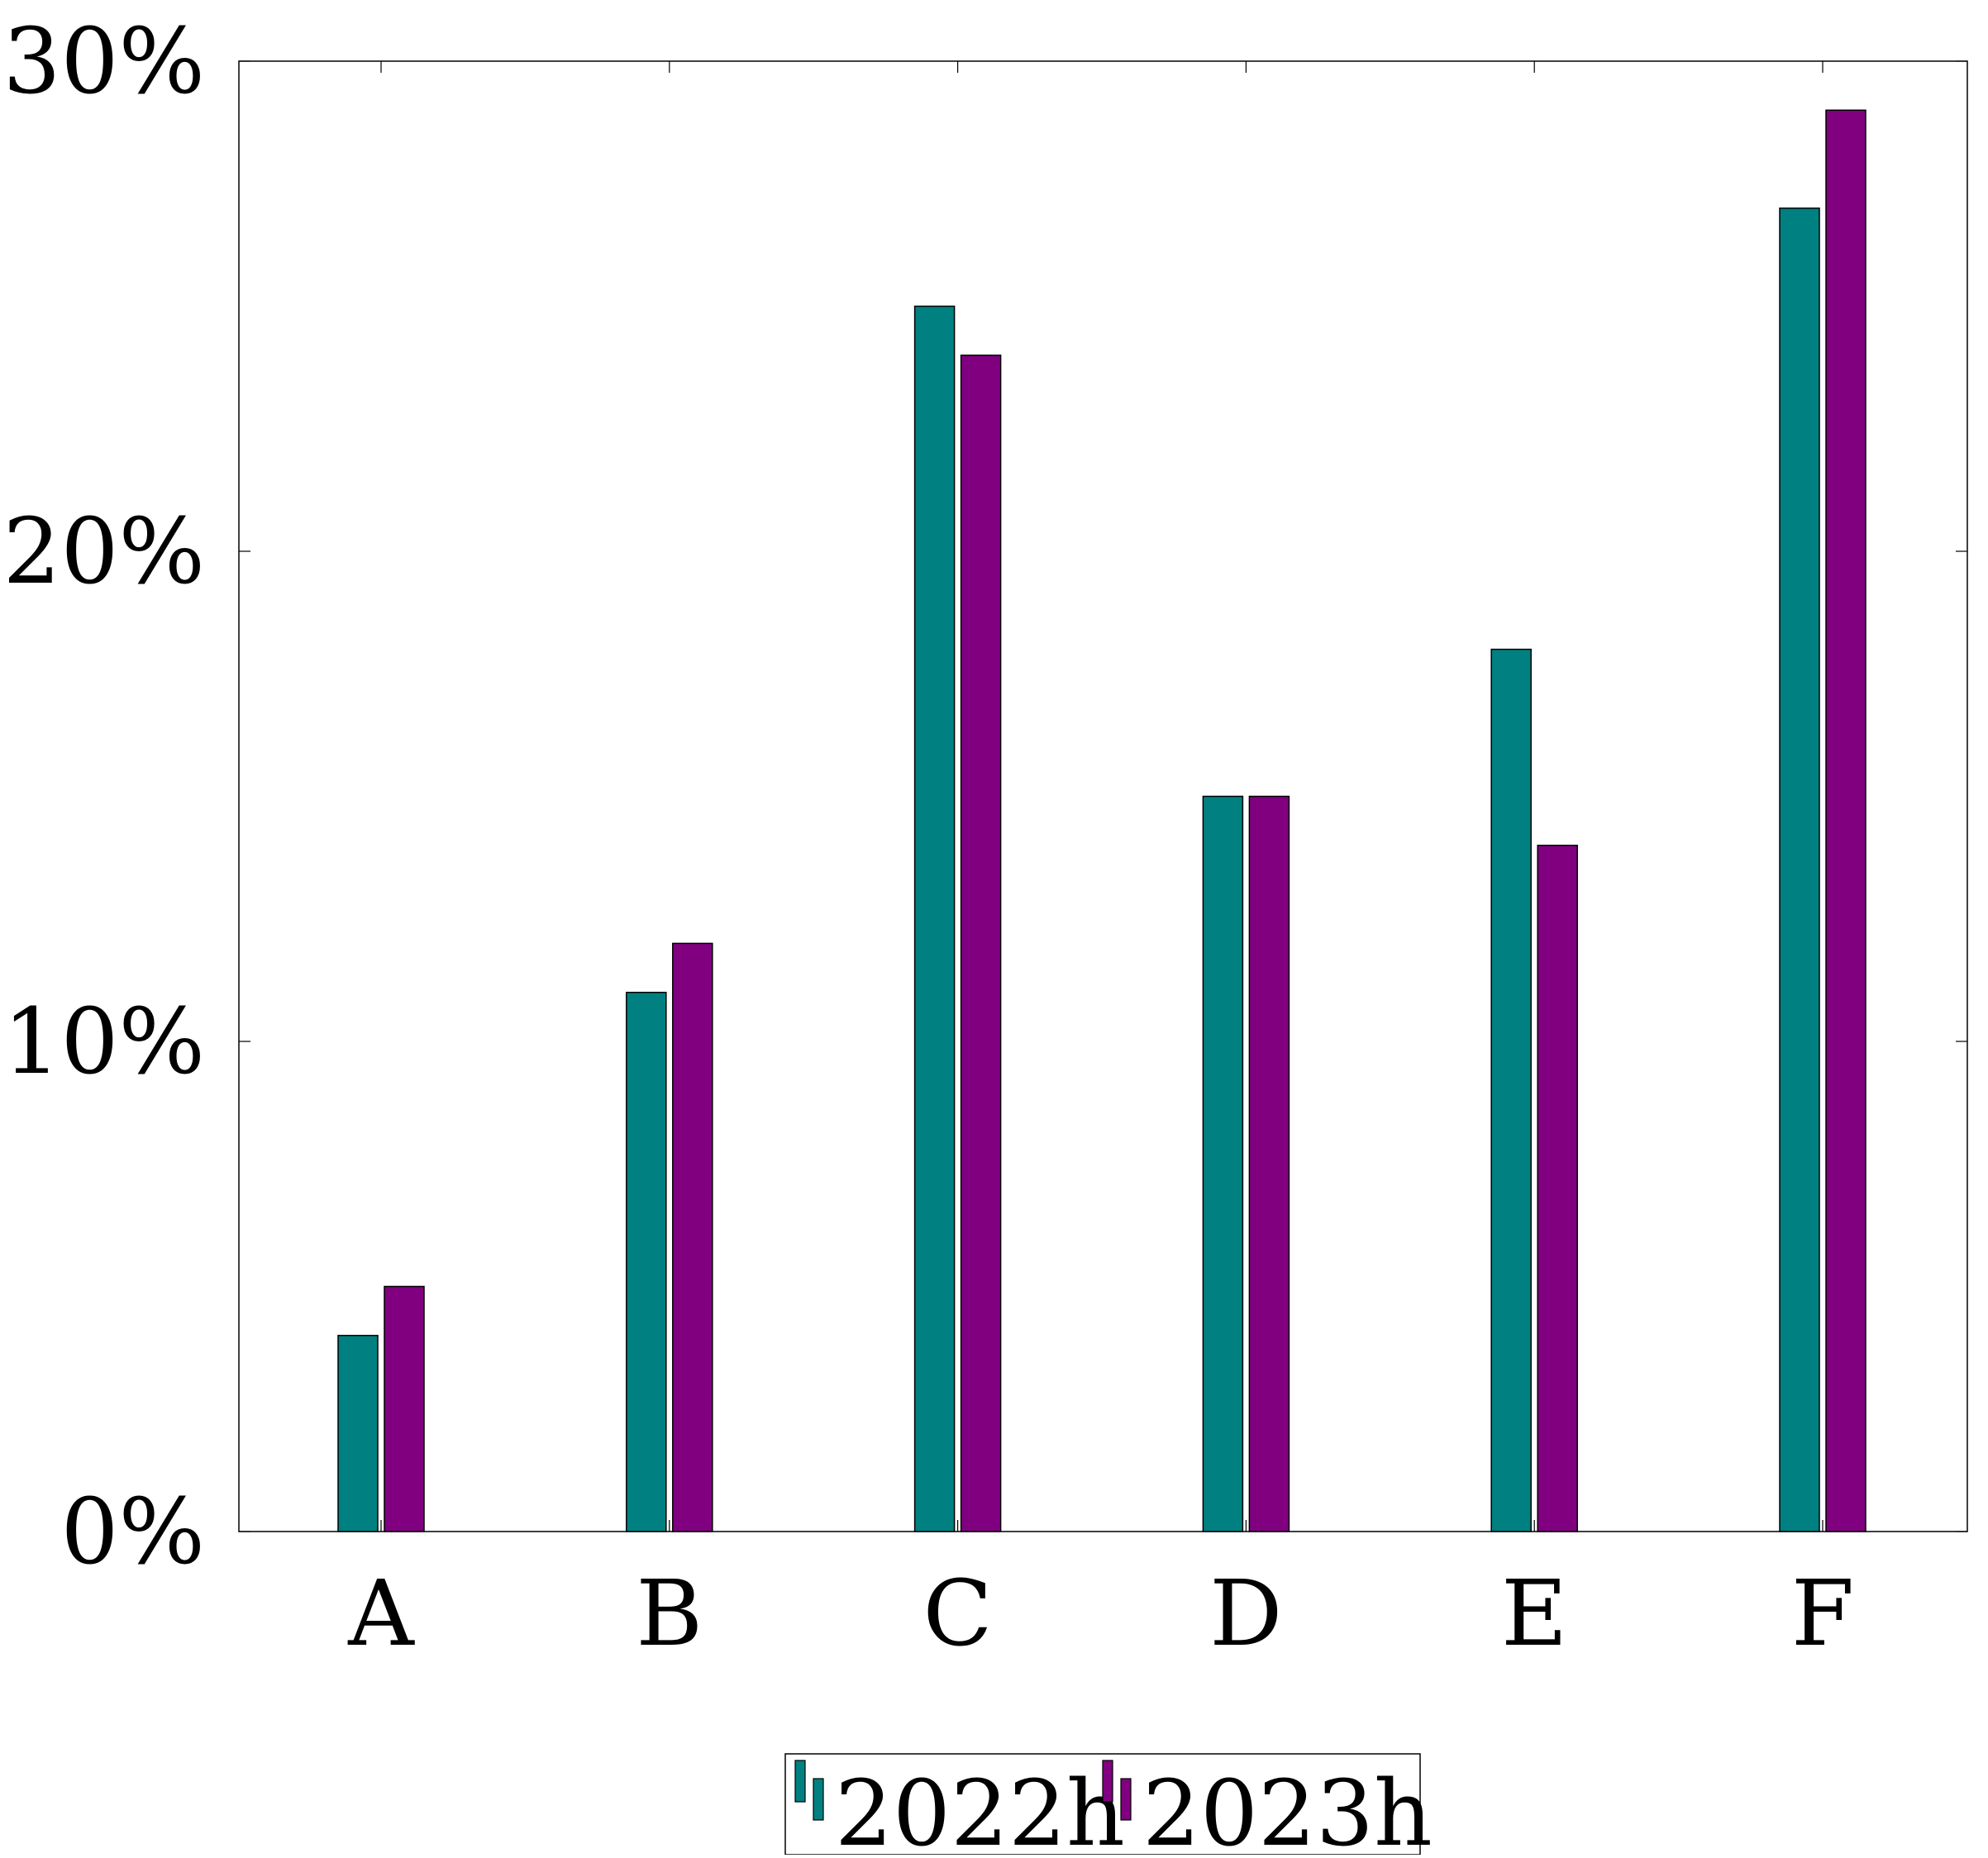  Describe the element at coordinates (1799, 870) in the screenshot. I see `bar-2022h-F` at that location.